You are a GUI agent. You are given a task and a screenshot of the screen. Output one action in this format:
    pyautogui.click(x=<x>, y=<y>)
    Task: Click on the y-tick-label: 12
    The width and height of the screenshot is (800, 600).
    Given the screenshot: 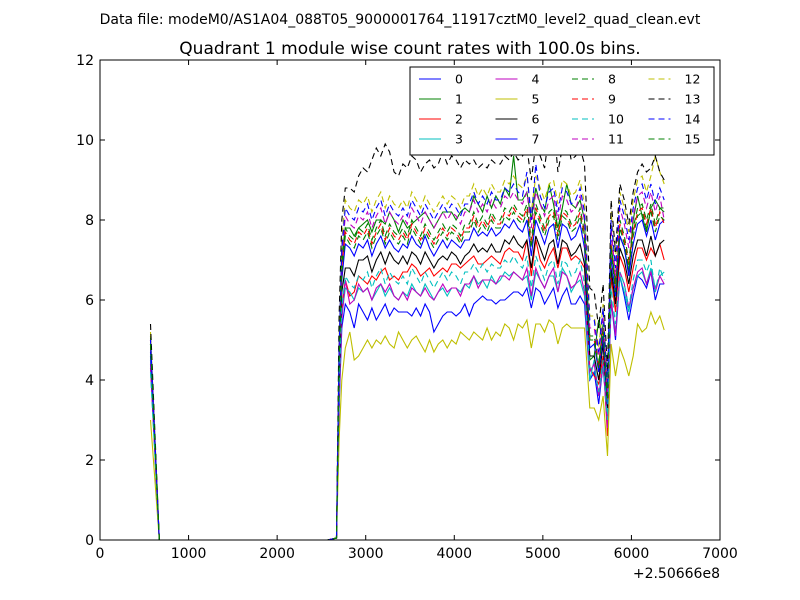 What is the action you would take?
    pyautogui.click(x=85, y=61)
    